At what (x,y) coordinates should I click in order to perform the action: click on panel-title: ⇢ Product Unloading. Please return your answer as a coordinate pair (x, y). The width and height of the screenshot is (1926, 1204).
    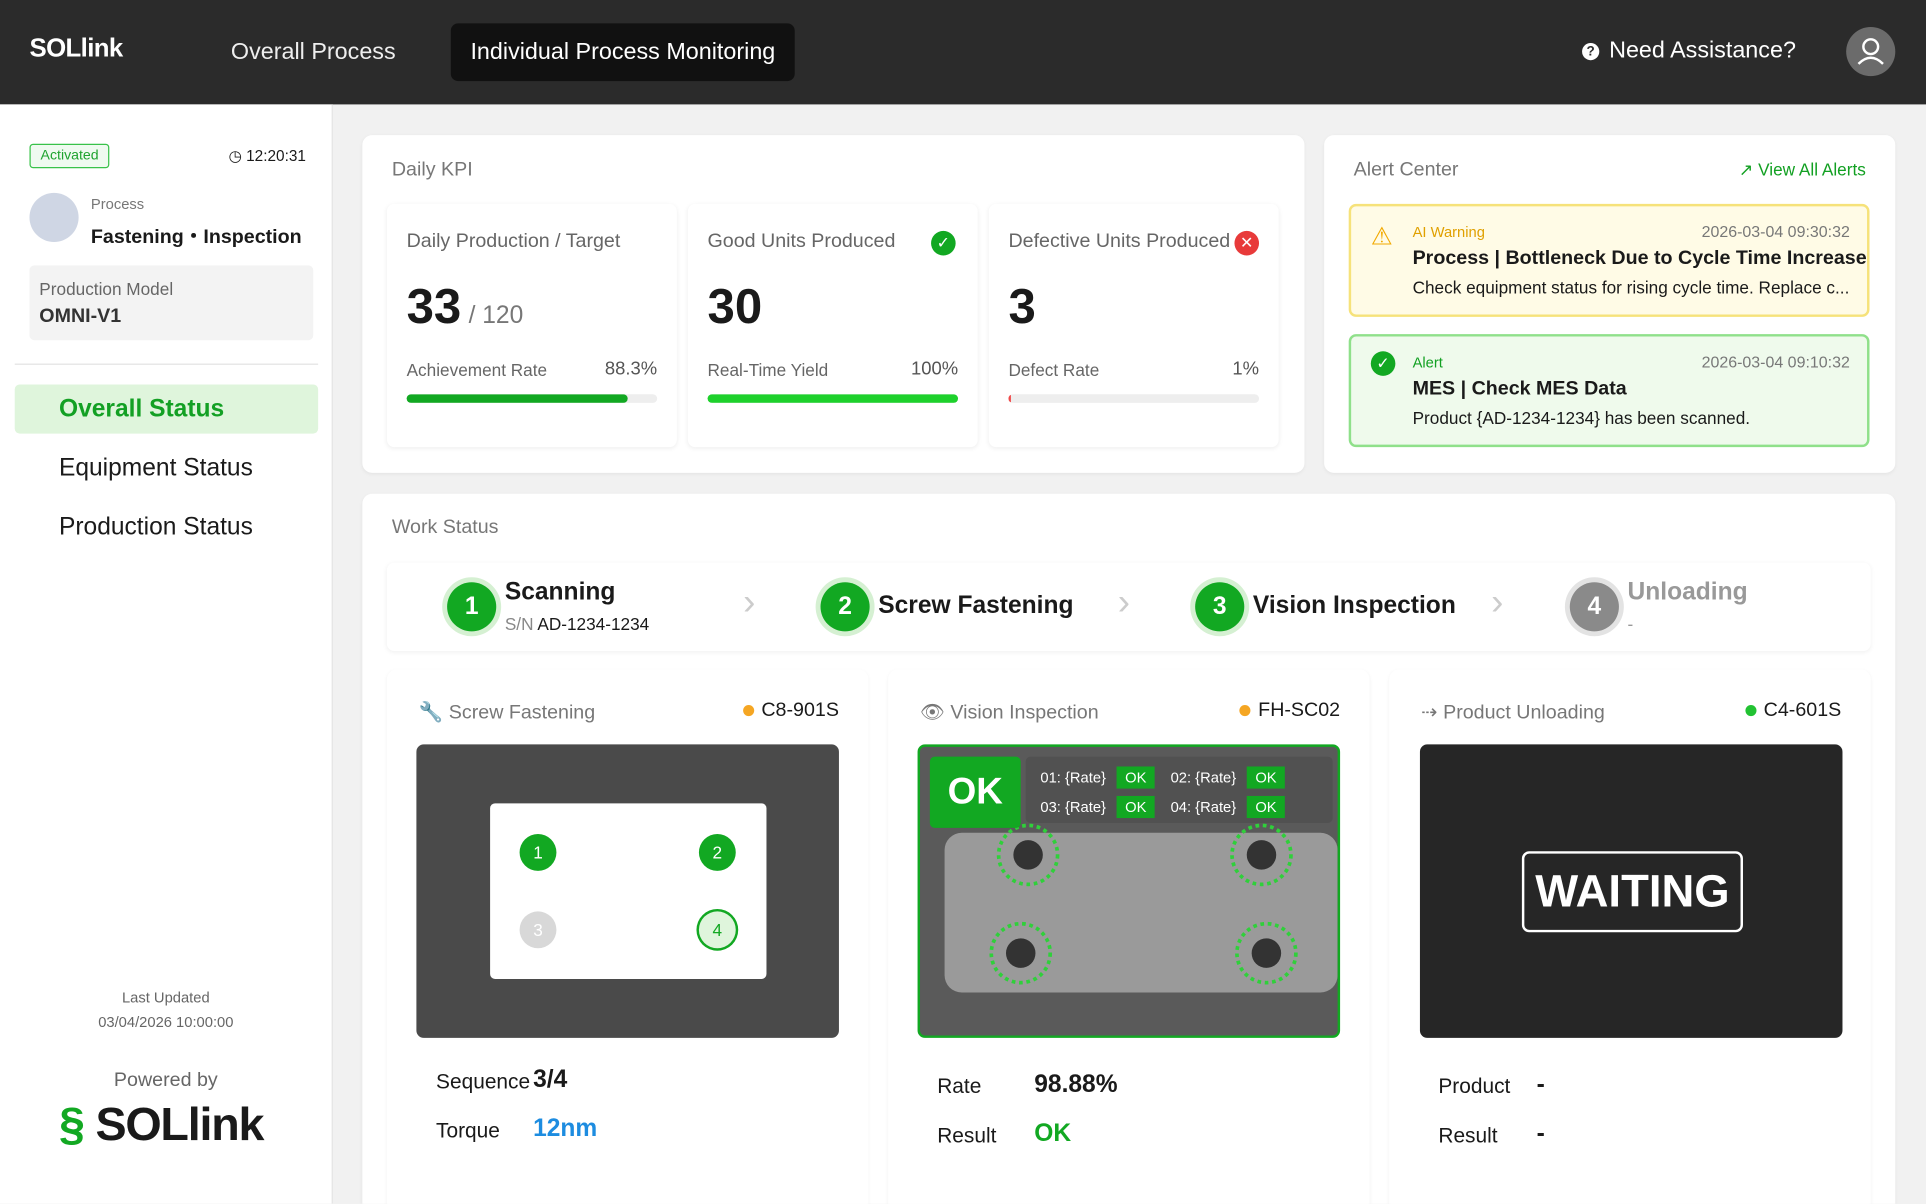
    Looking at the image, I should click on (1513, 713).